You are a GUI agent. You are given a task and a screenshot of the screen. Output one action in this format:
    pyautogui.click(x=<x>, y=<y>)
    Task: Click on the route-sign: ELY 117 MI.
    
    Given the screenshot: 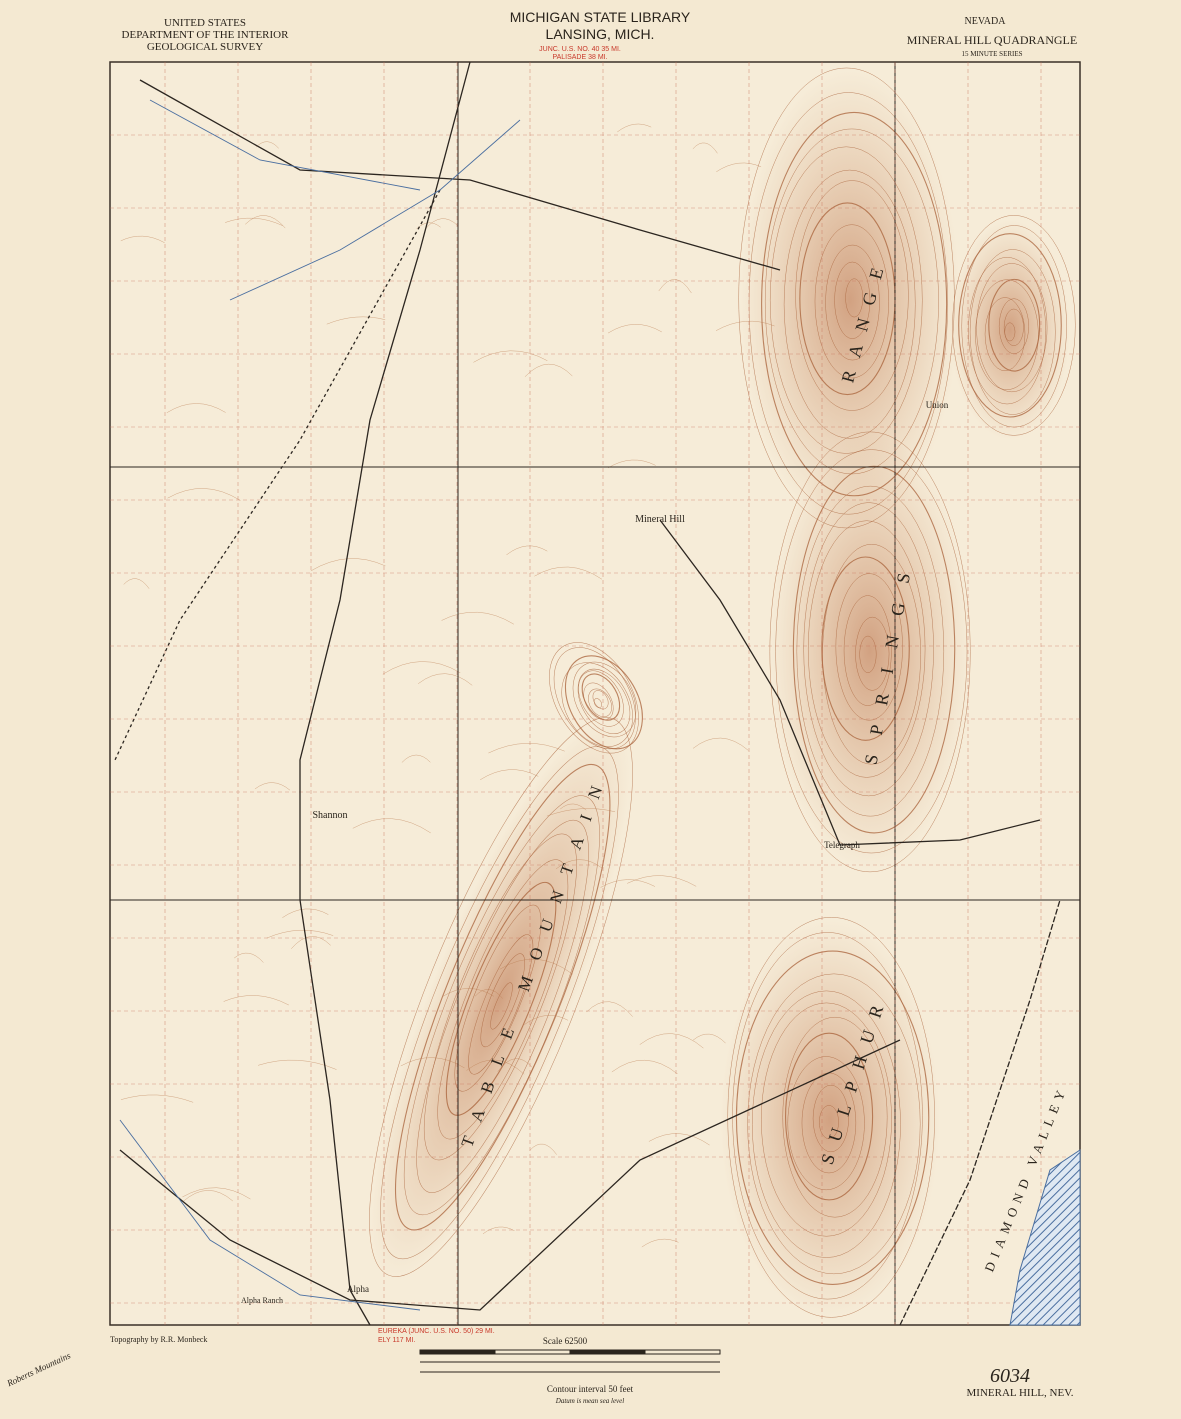 What is the action you would take?
    pyautogui.click(x=396, y=1340)
    